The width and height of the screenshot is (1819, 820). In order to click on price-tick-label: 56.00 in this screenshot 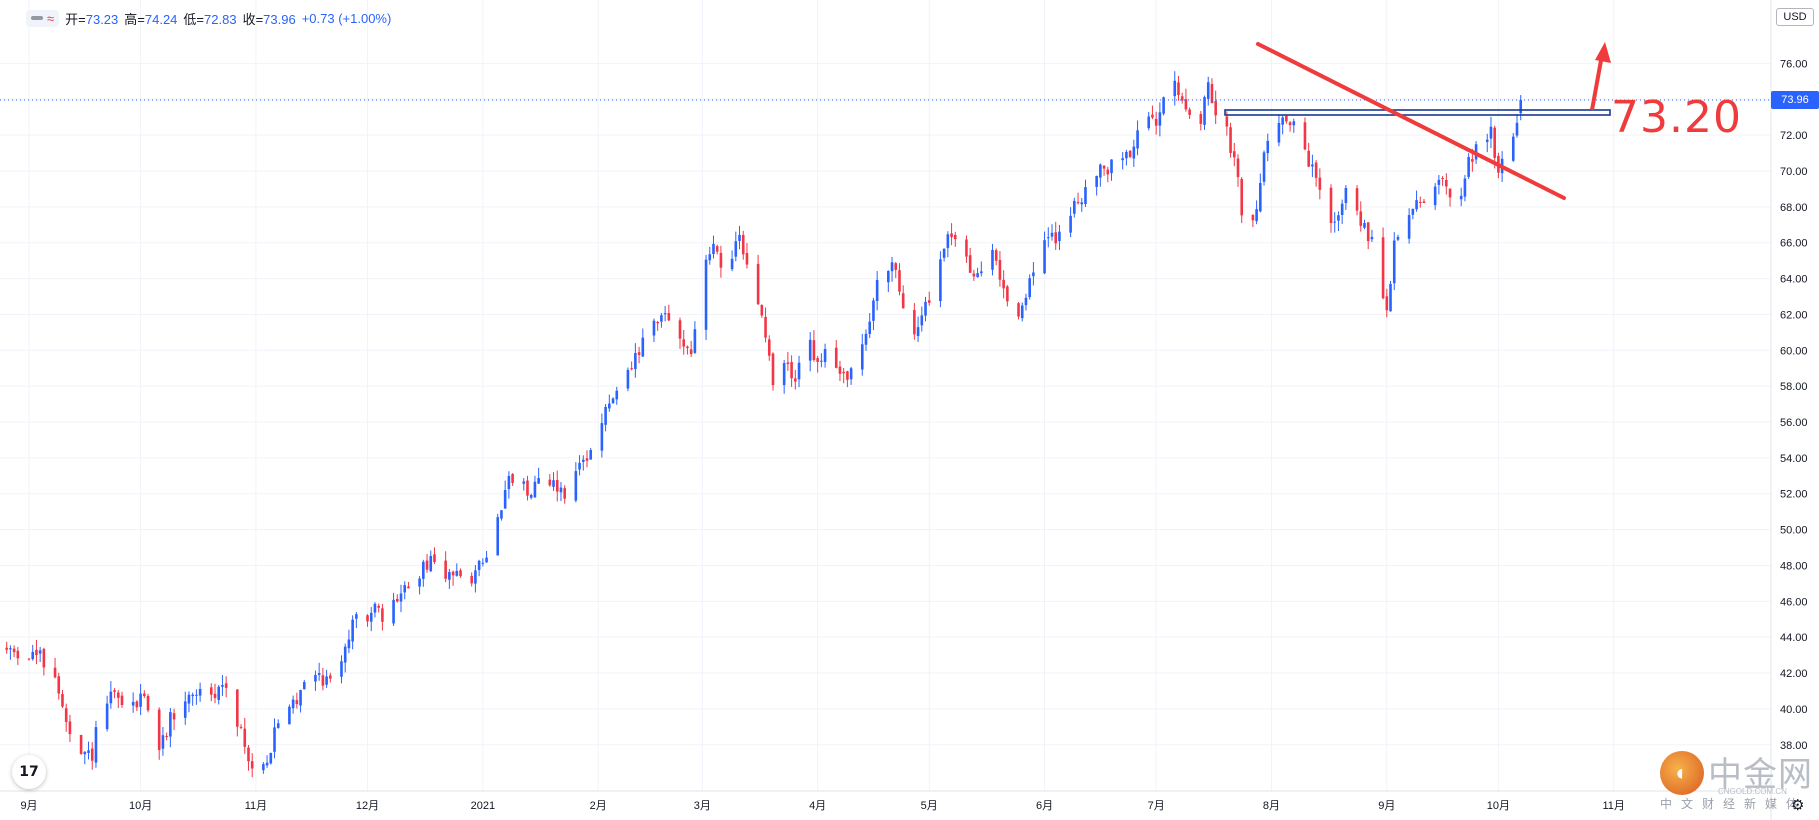, I will do `click(1794, 423)`.